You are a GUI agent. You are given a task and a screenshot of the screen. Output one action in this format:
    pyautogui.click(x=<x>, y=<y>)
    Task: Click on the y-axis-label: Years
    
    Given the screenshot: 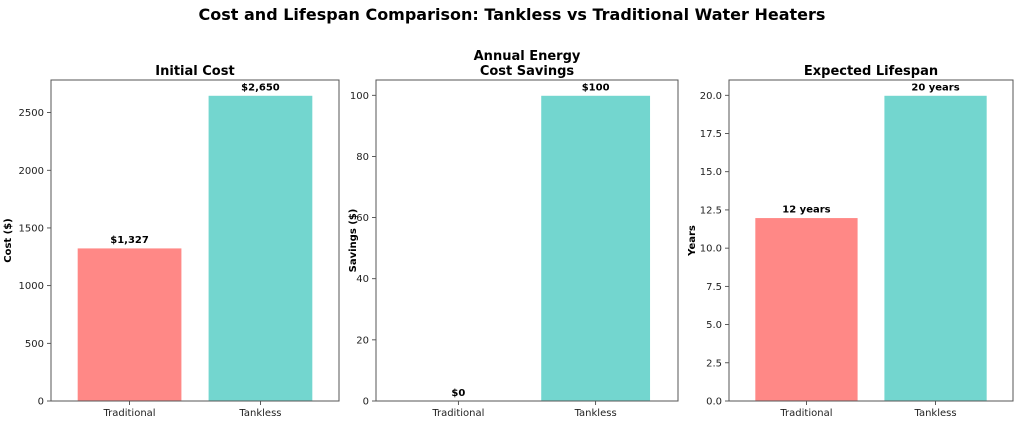 What is the action you would take?
    pyautogui.click(x=692, y=241)
    